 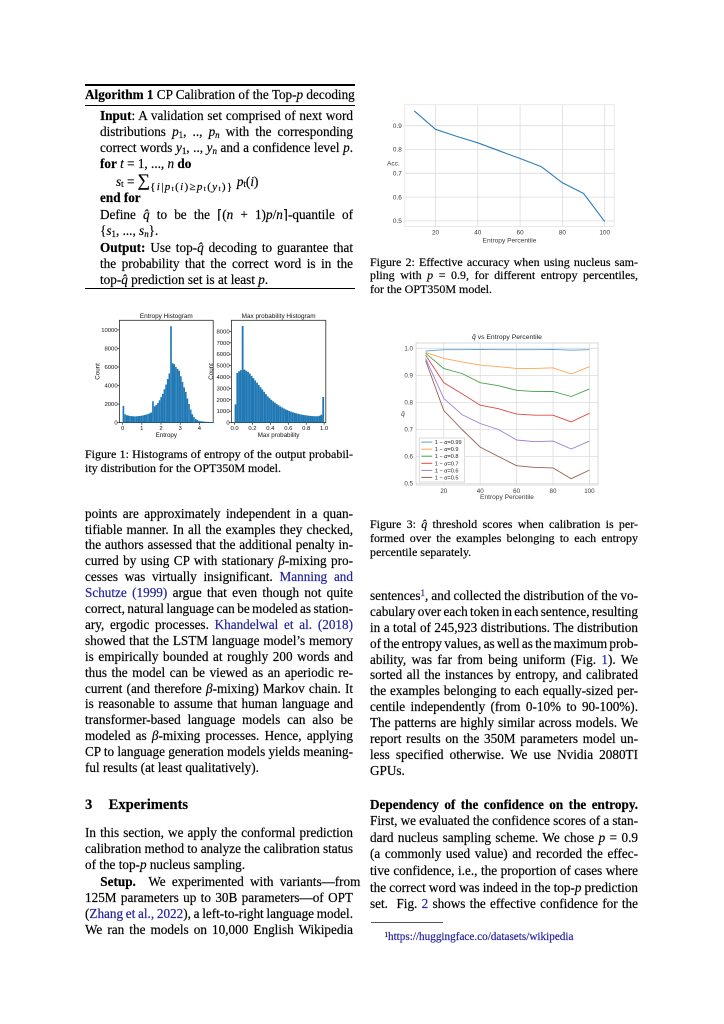 I want to click on svg-text: Max probability Histogram, so click(x=279, y=316).